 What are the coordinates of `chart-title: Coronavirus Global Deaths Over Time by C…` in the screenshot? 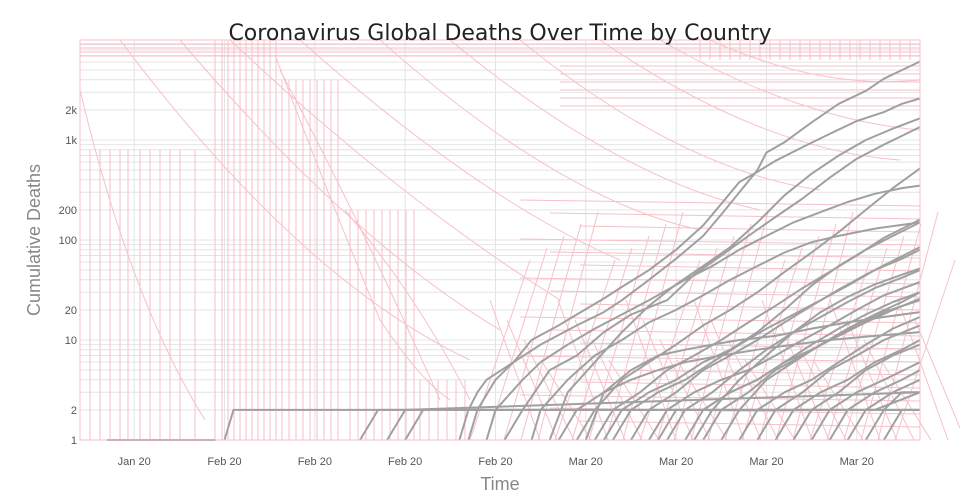 It's located at (499, 33).